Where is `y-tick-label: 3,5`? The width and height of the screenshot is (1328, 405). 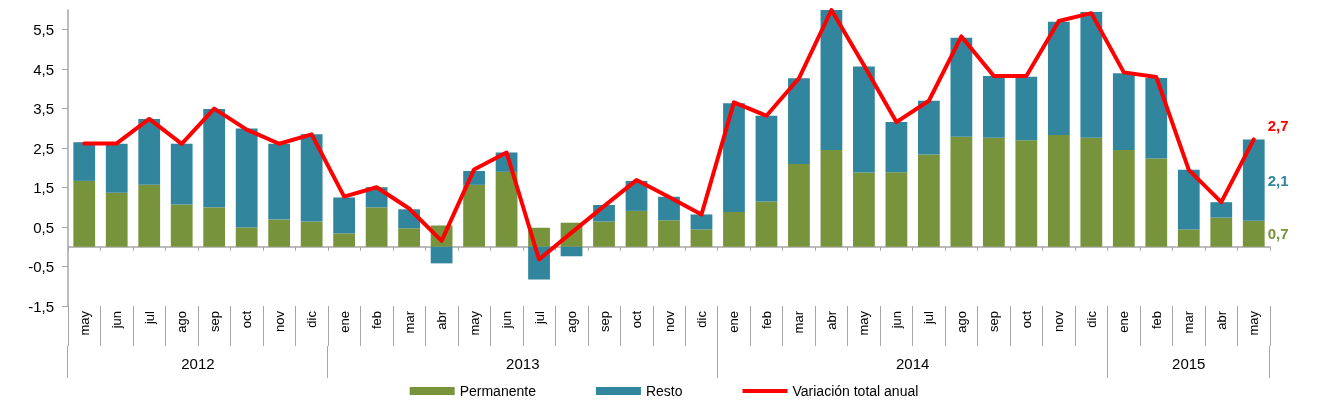
y-tick-label: 3,5 is located at coordinates (43, 109).